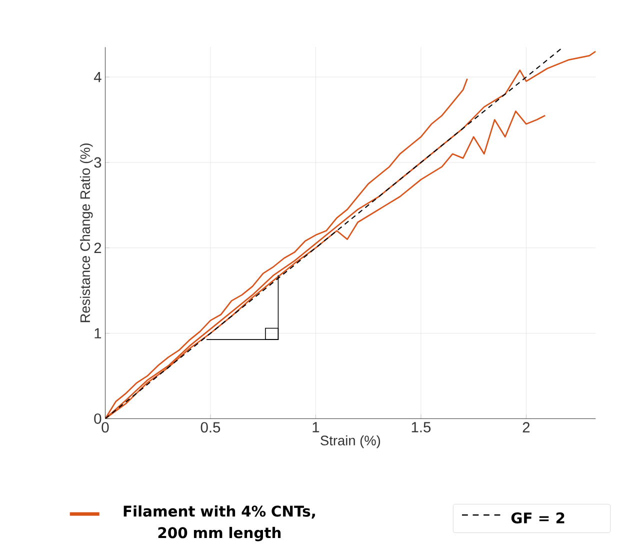 The width and height of the screenshot is (633, 560). I want to click on x-tick-label: 0.5, so click(210, 427).